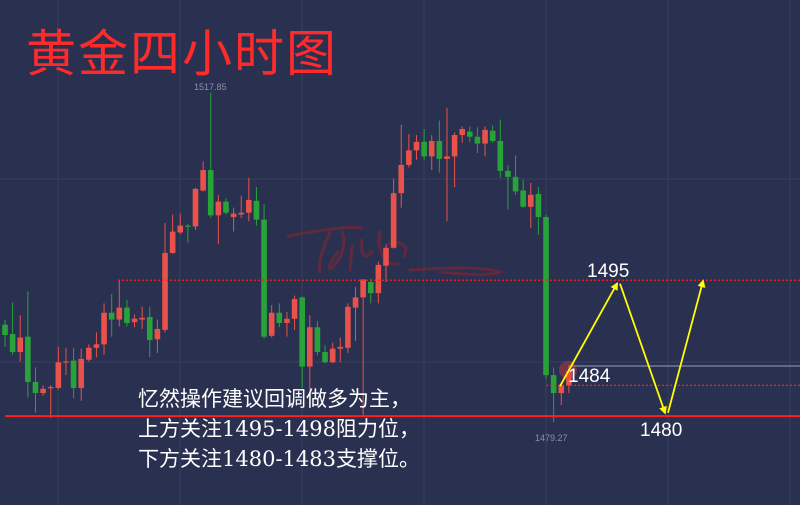 The width and height of the screenshot is (800, 505). I want to click on chart-title: 黄金四小时图, so click(182, 54).